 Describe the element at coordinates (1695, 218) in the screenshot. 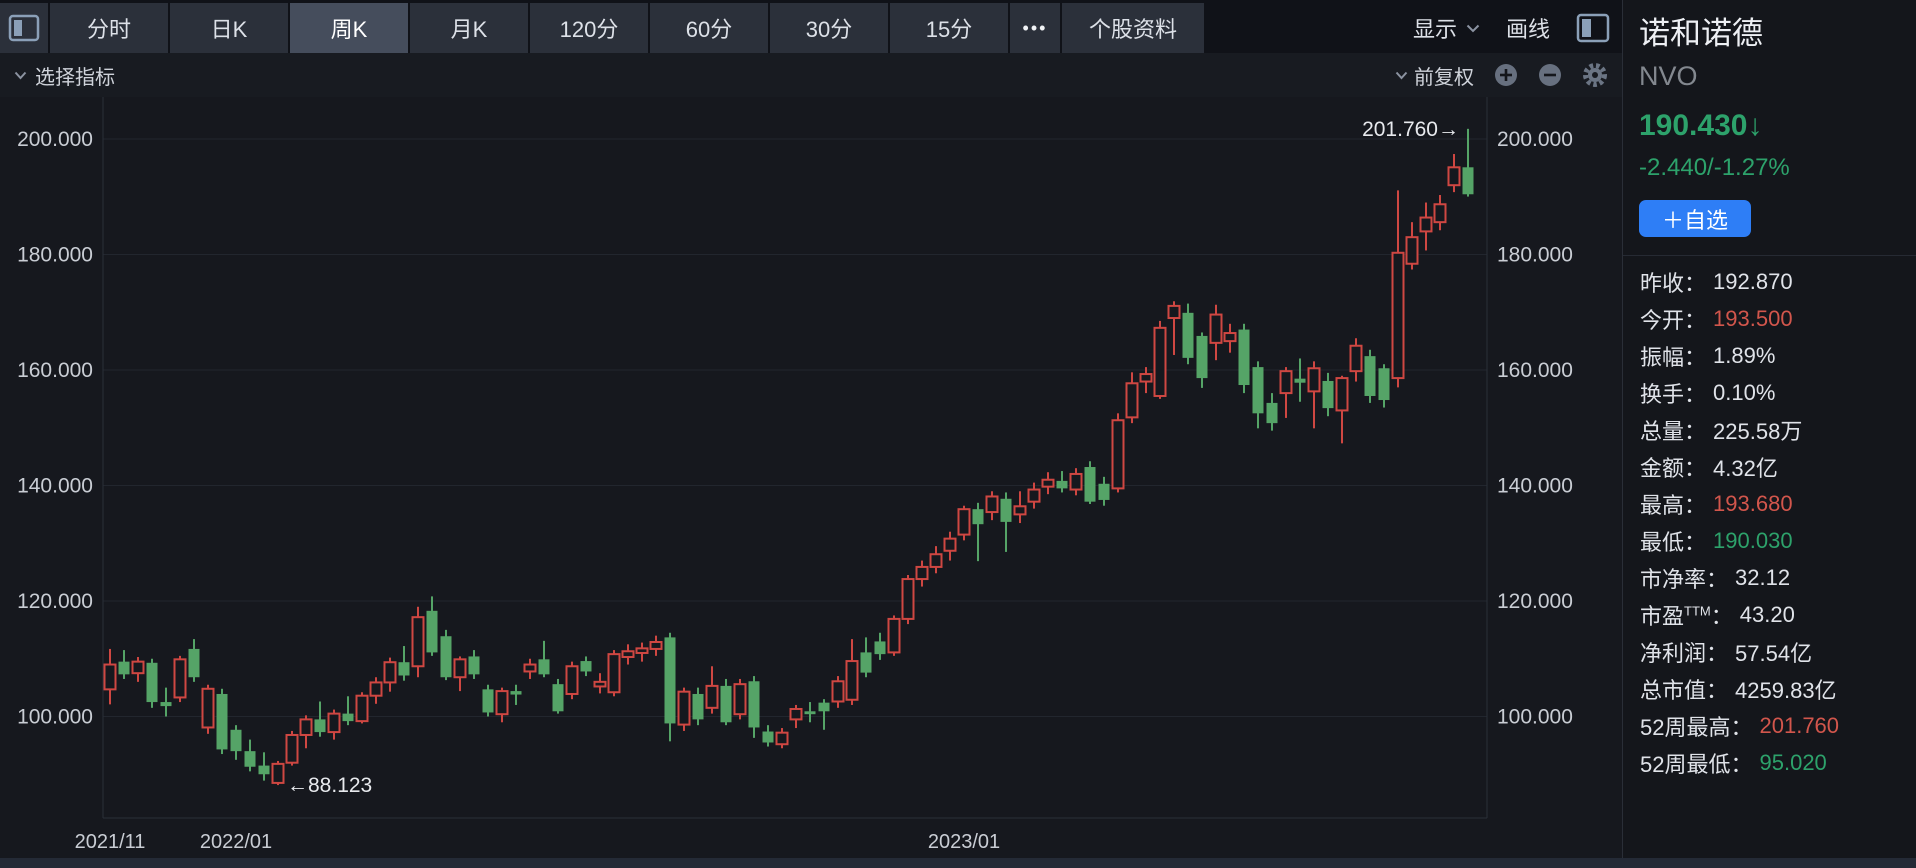

I see `add-watchlist-button: ＋自选` at that location.